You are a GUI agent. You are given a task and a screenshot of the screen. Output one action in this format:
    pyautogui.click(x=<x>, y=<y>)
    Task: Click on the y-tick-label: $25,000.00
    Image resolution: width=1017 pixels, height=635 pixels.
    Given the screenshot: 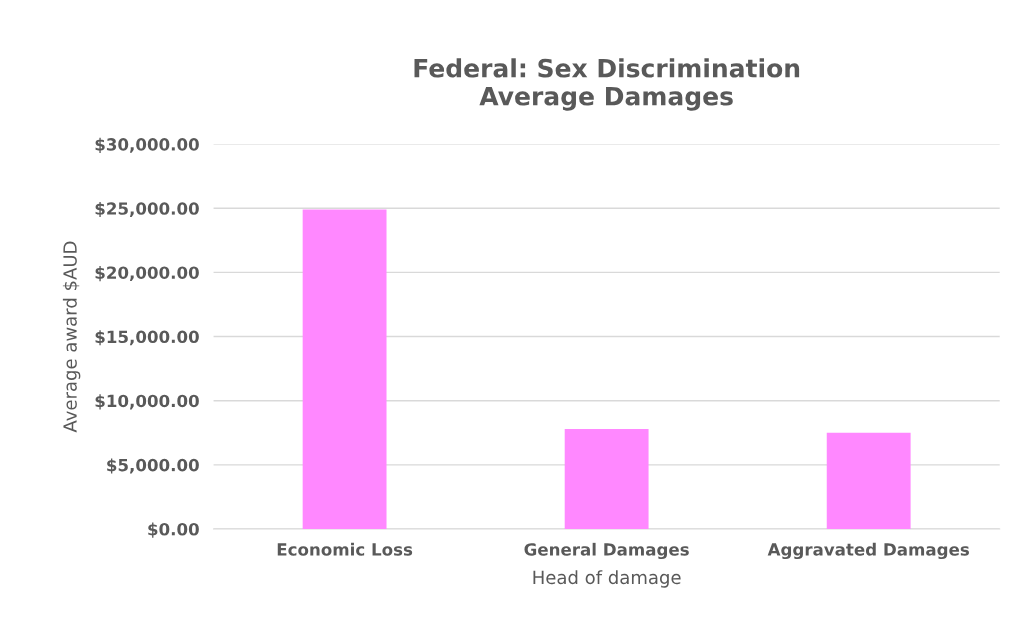 What is the action you would take?
    pyautogui.click(x=147, y=209)
    